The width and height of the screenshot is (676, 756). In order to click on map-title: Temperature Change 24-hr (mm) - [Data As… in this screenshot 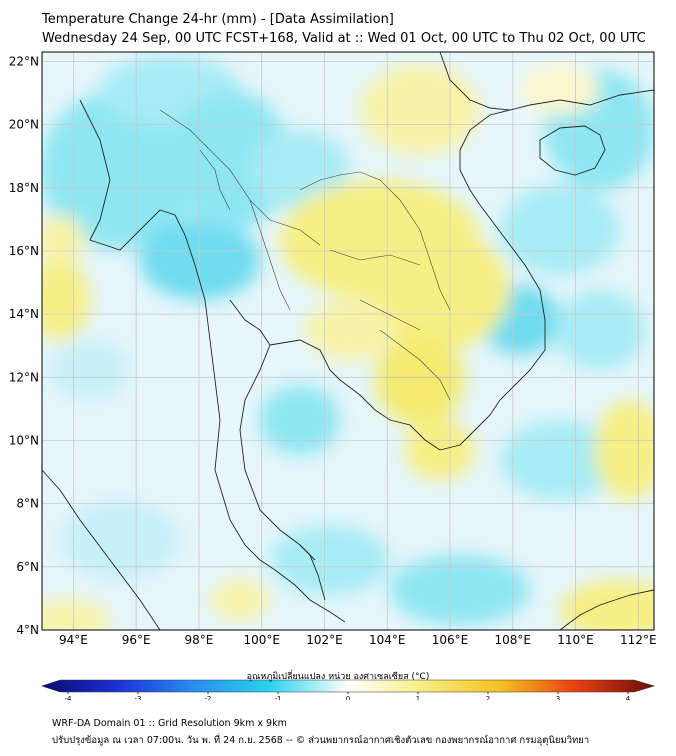, I will do `click(218, 19)`.